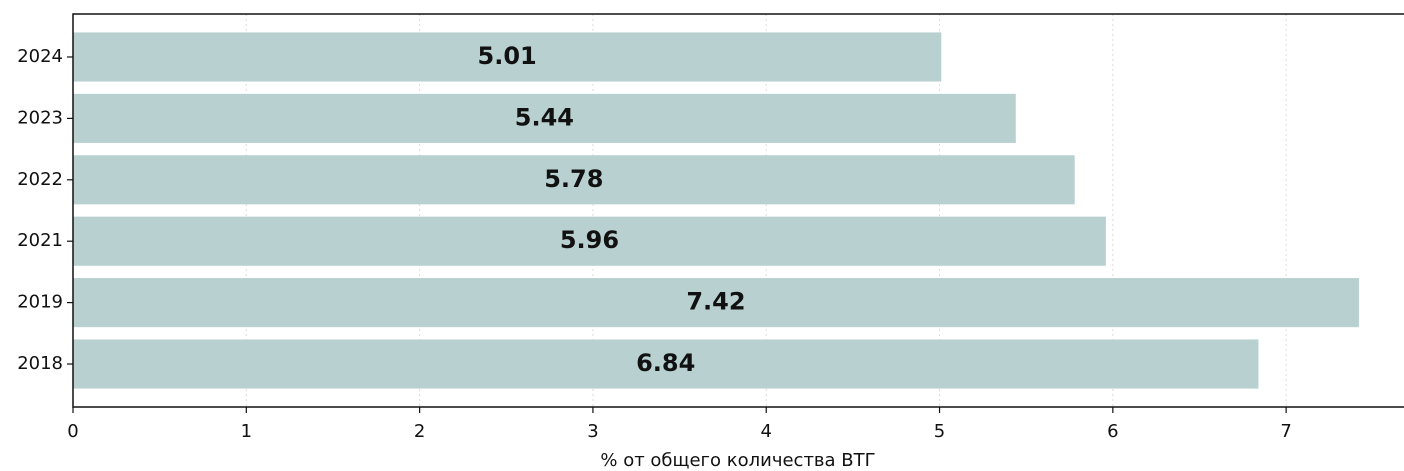 The image size is (1404, 471). What do you see at coordinates (737, 460) in the screenshot?
I see `x-axis-label: % от общего количества ВТГ` at bounding box center [737, 460].